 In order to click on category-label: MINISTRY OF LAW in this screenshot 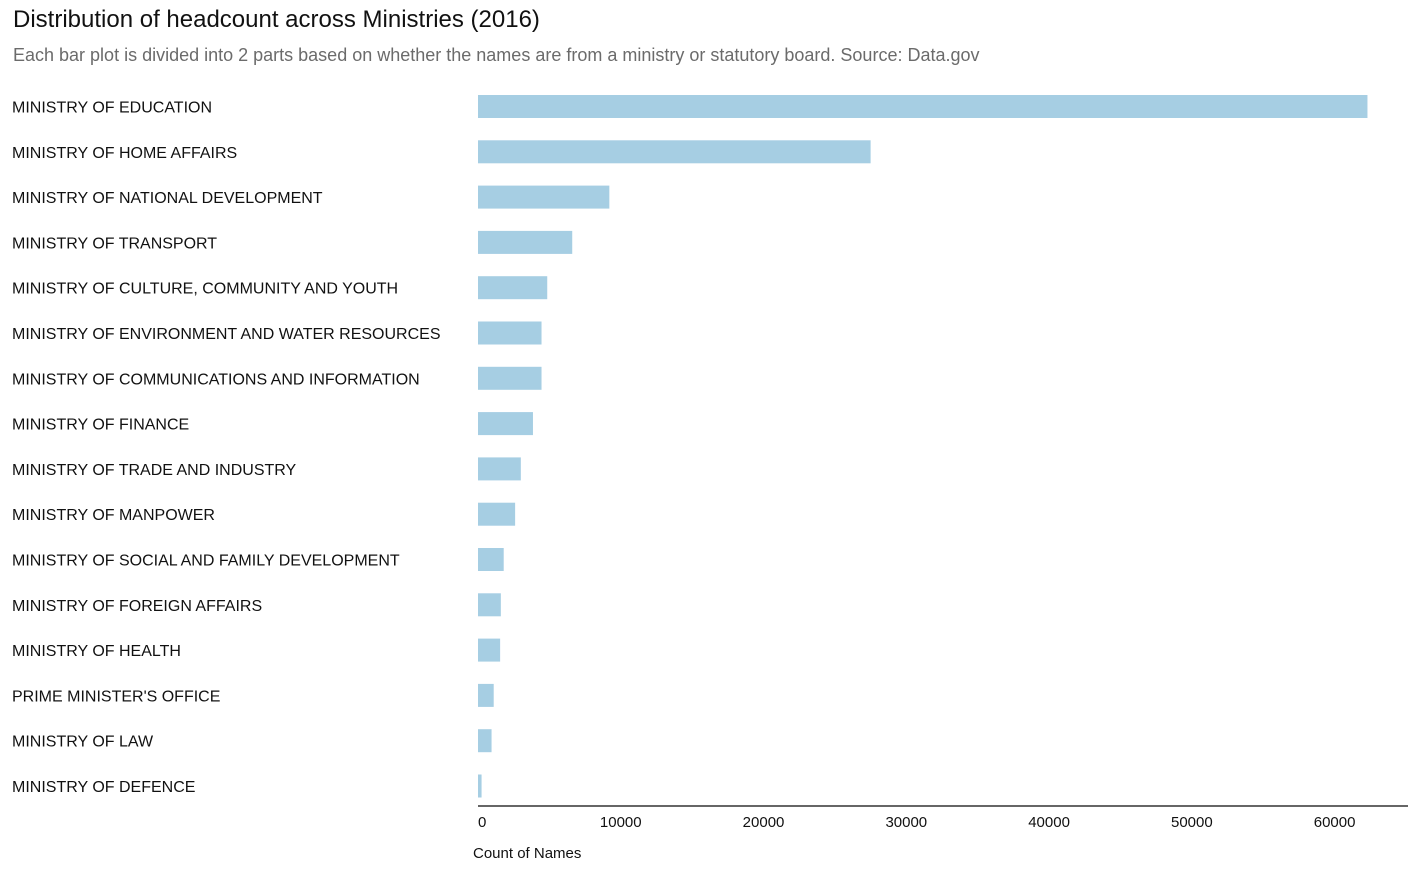, I will do `click(83, 742)`.